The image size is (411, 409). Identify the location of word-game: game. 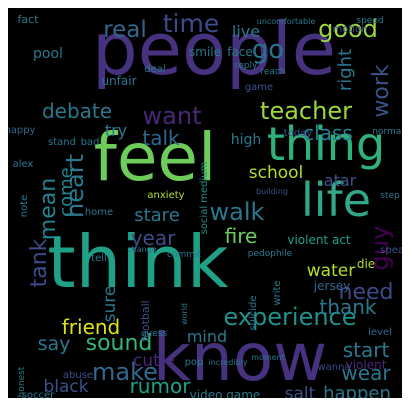
(259, 87).